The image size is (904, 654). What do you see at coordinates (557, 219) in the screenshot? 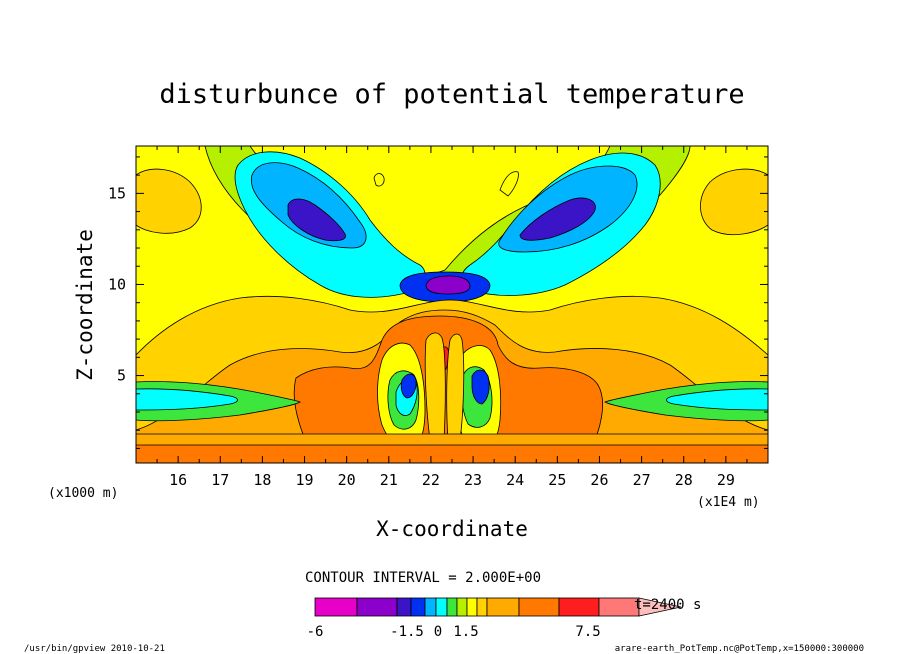
I see `region-darkblue-right` at bounding box center [557, 219].